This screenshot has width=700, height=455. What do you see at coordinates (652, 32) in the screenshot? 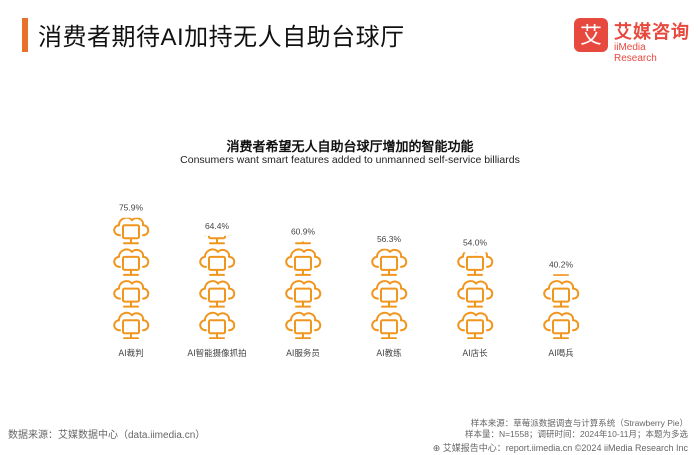
I see `logo-name: 艾媒咨询` at bounding box center [652, 32].